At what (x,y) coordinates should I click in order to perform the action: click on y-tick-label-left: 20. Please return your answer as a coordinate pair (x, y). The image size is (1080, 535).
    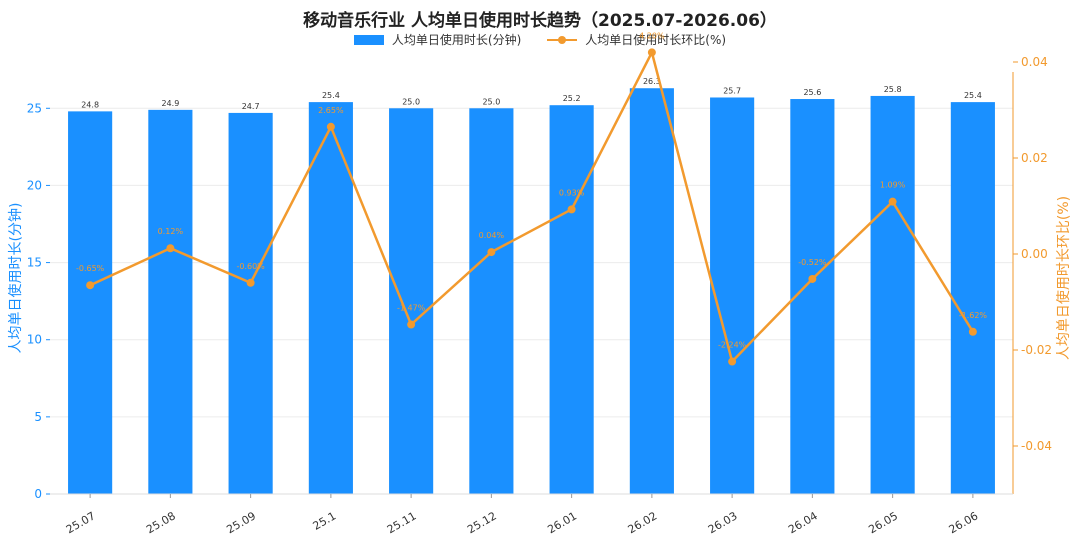
    Looking at the image, I should click on (34, 185).